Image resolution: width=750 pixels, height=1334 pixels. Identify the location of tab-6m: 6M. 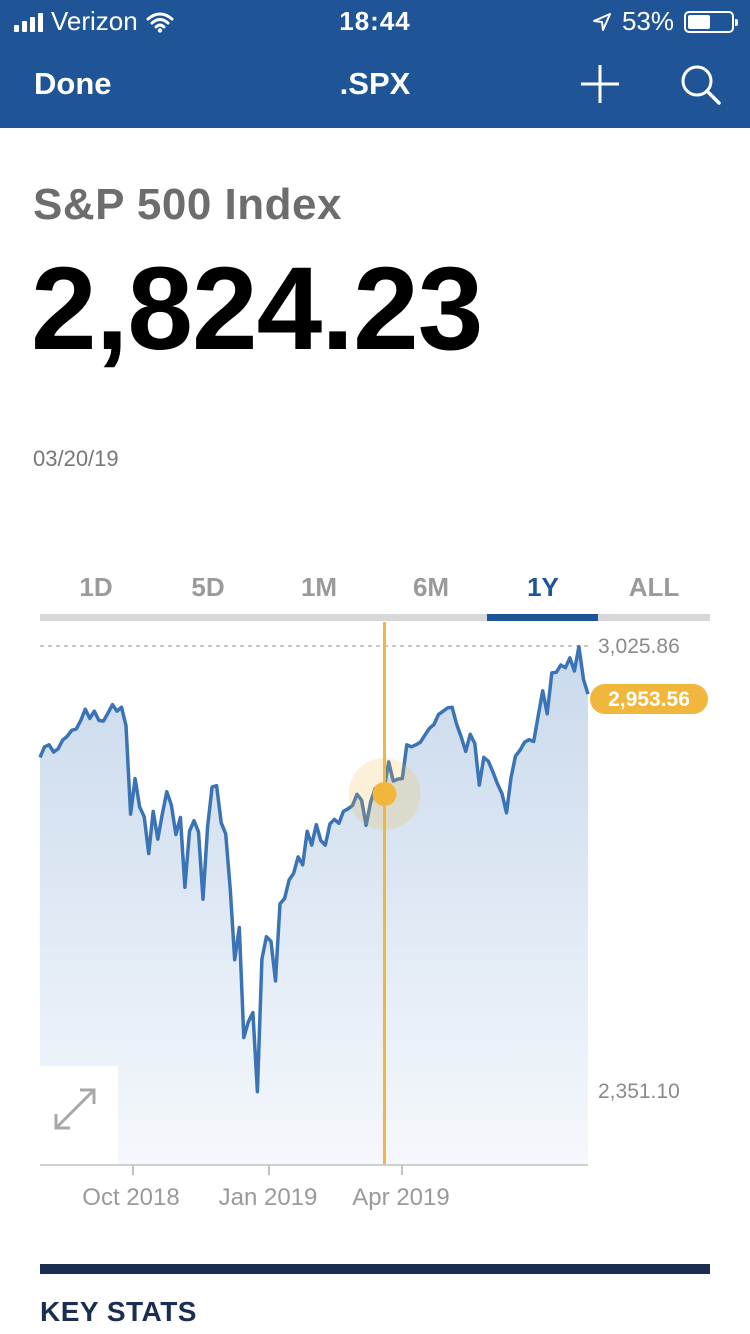
(431, 587).